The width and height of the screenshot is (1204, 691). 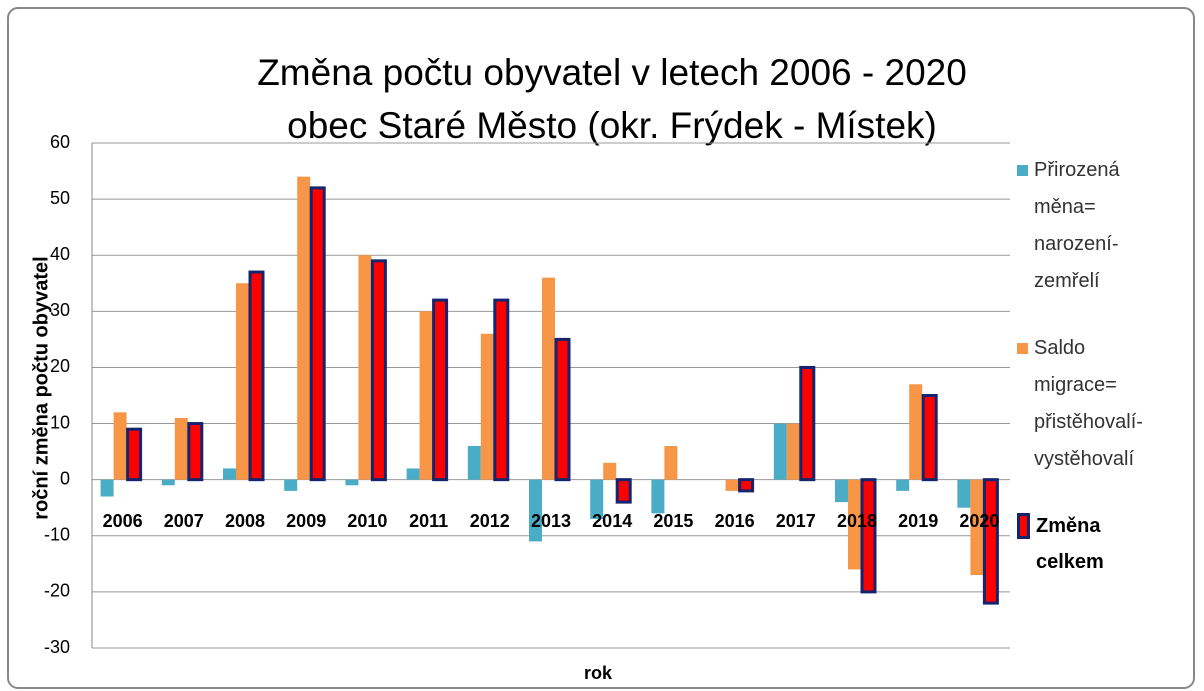 What do you see at coordinates (598, 673) in the screenshot?
I see `x-axis-label: rok` at bounding box center [598, 673].